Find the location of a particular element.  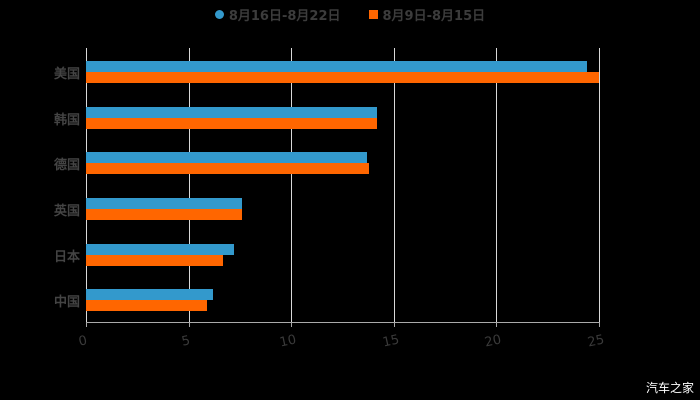

chart-legend: 8月16日-8月22日 8月9日-8月15日 is located at coordinates (350, 14).